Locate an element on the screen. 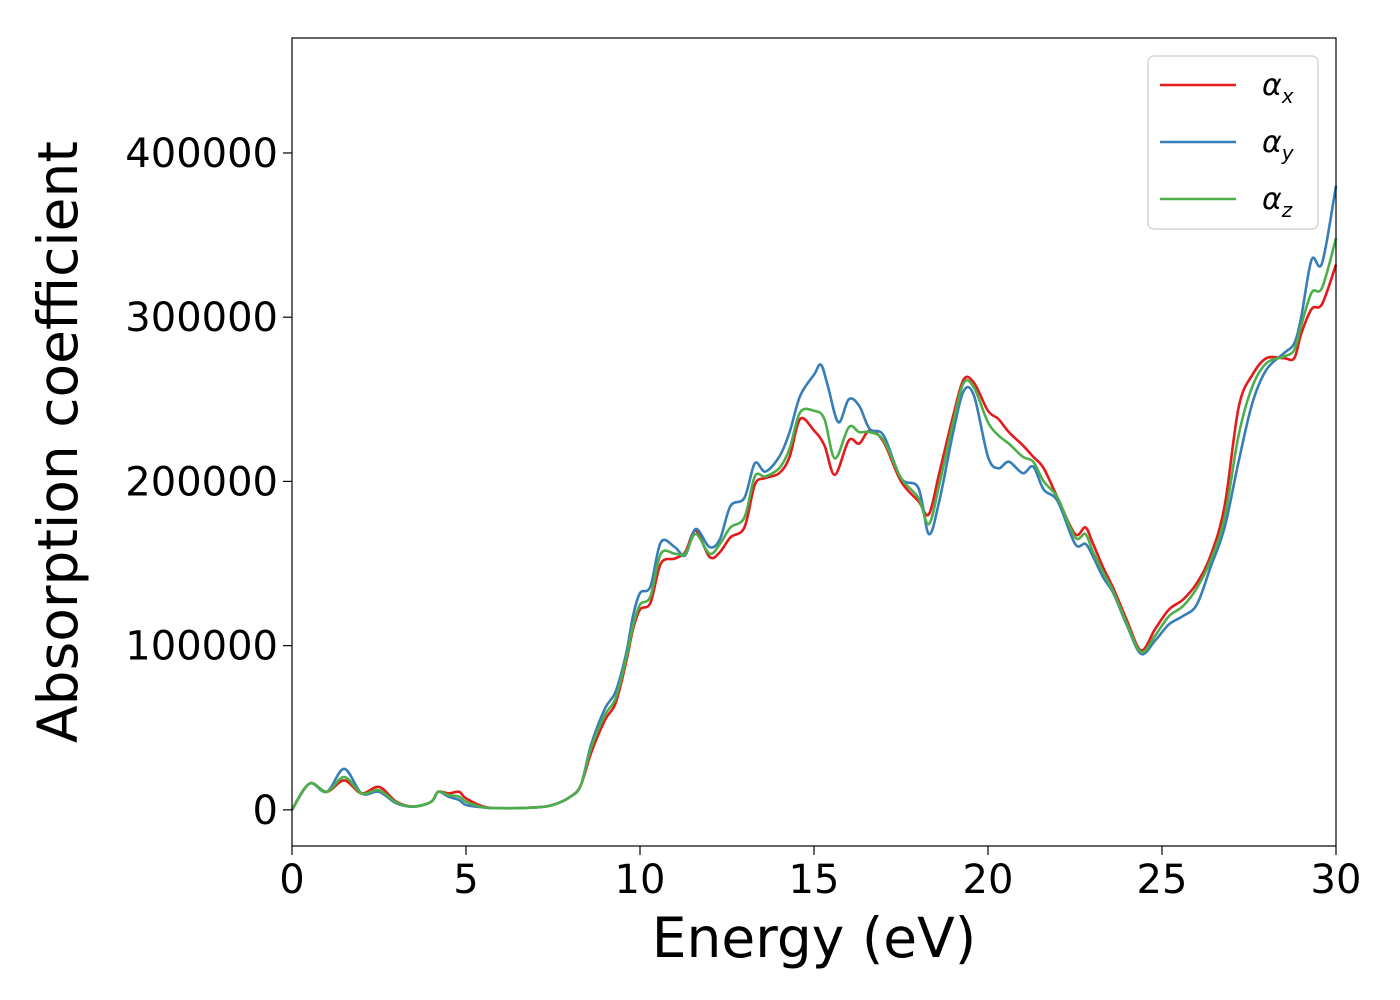 The image size is (1400, 1000). legend-subscript-z: z is located at coordinates (1287, 210).